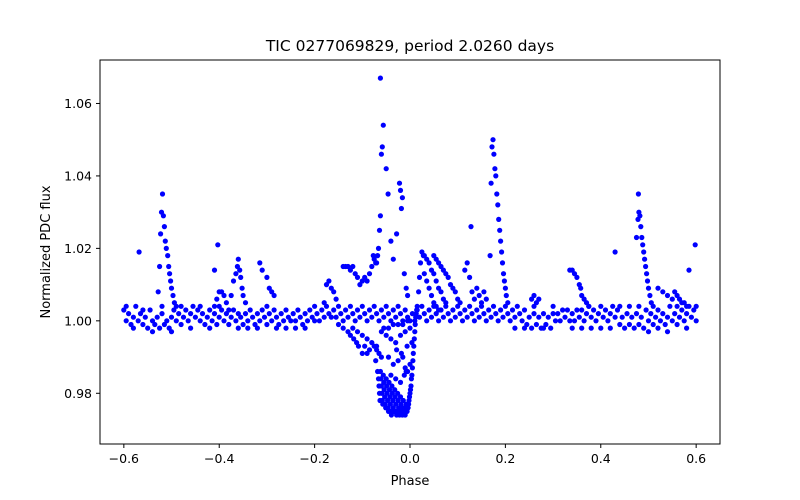  Describe the element at coordinates (219, 458) in the screenshot. I see `x-tick-label: −0.4` at that location.